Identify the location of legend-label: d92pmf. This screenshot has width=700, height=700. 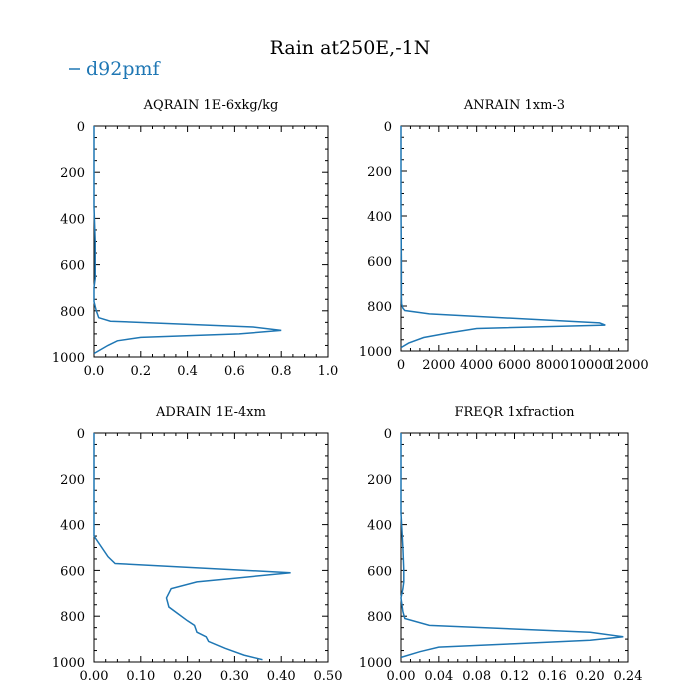
(124, 69).